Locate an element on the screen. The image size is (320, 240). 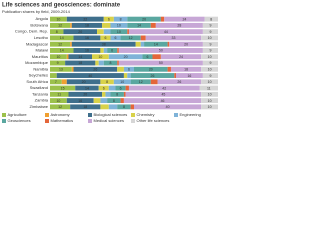
legend-label: Geosciences is located at coordinates (19, 120).